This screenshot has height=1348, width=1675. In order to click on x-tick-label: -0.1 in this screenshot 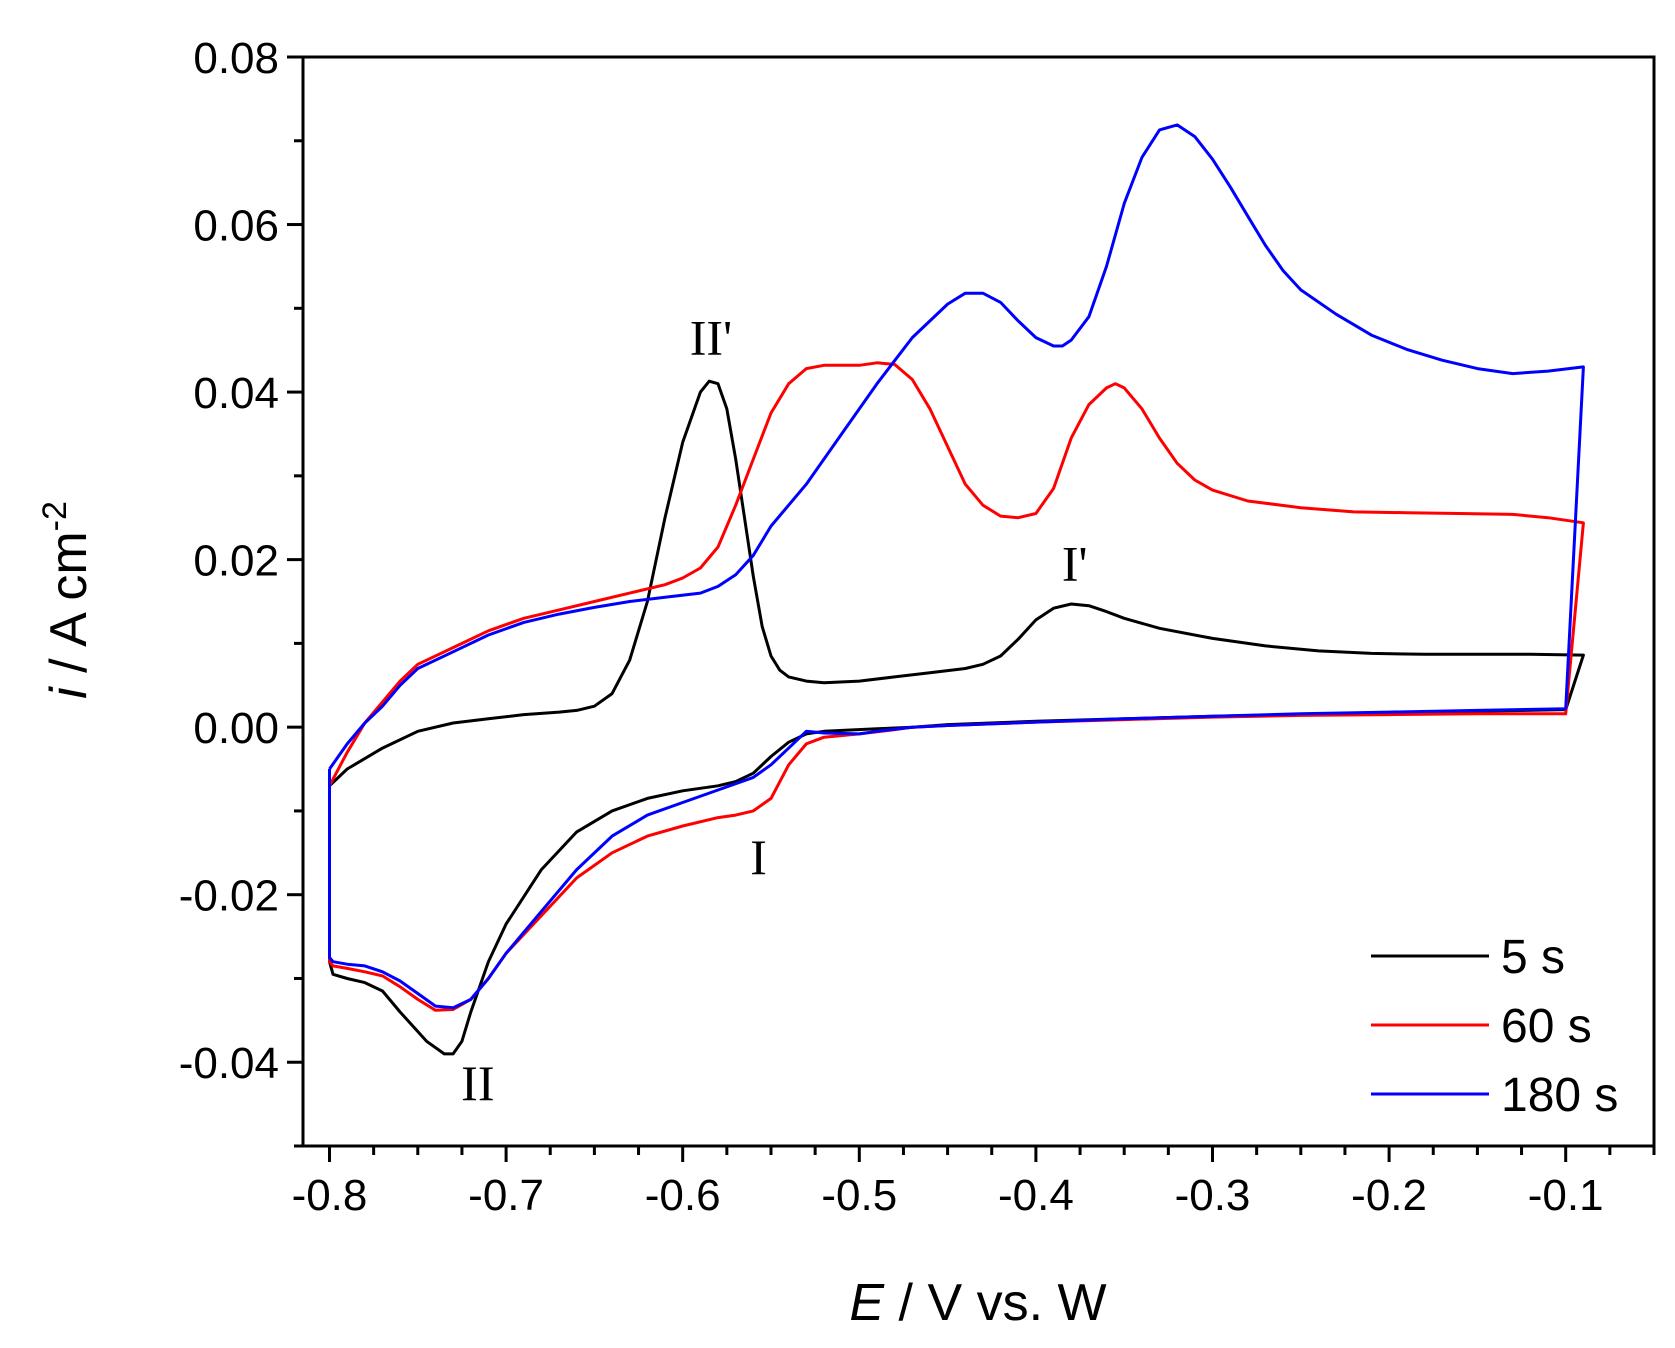, I will do `click(1566, 1195)`.